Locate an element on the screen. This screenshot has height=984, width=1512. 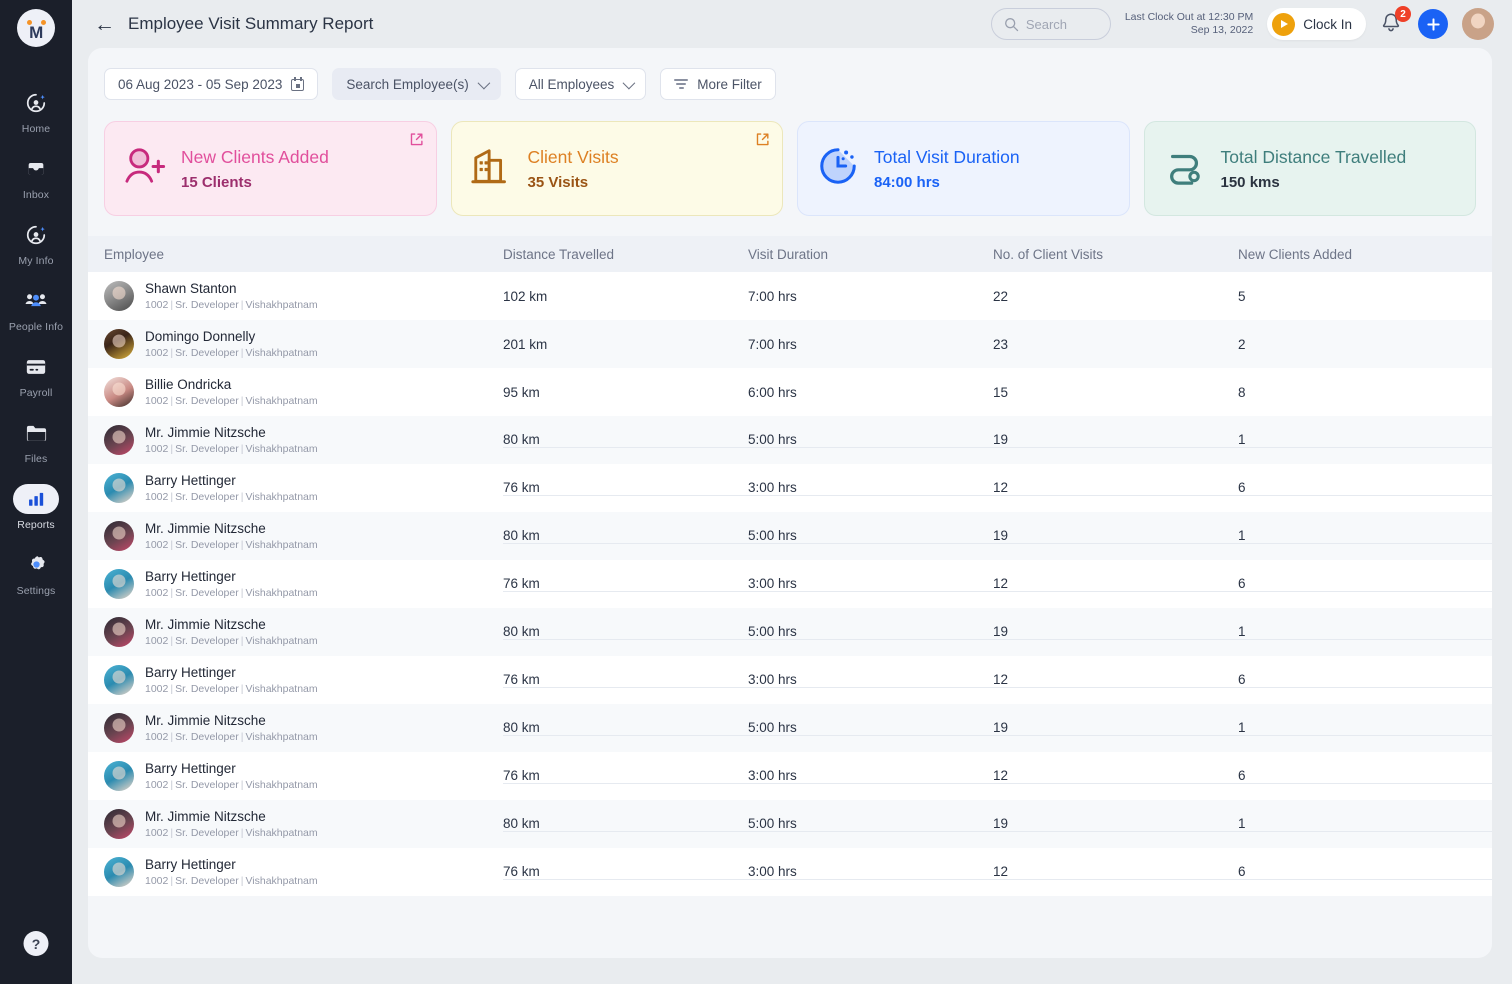
cell-distance: 80 km is located at coordinates (625, 824).